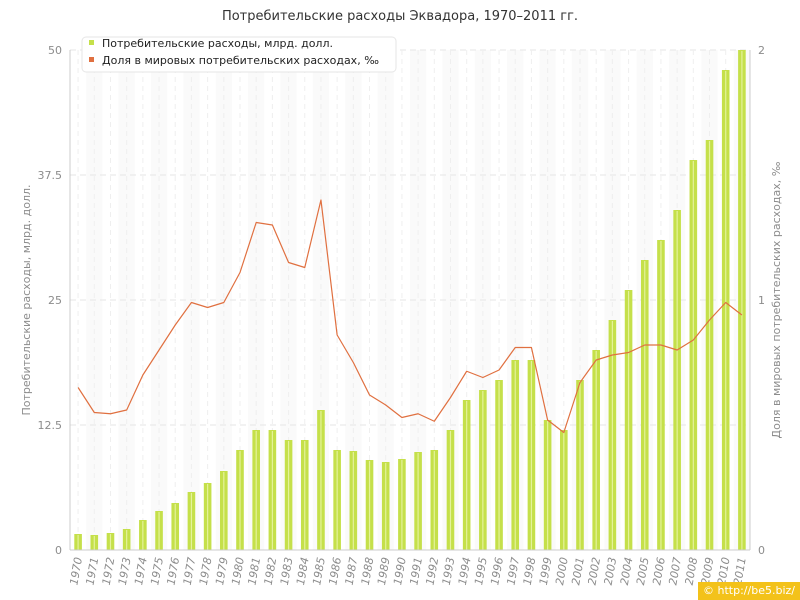  Describe the element at coordinates (55, 300) in the screenshot. I see `y-tick-label: 25` at that location.